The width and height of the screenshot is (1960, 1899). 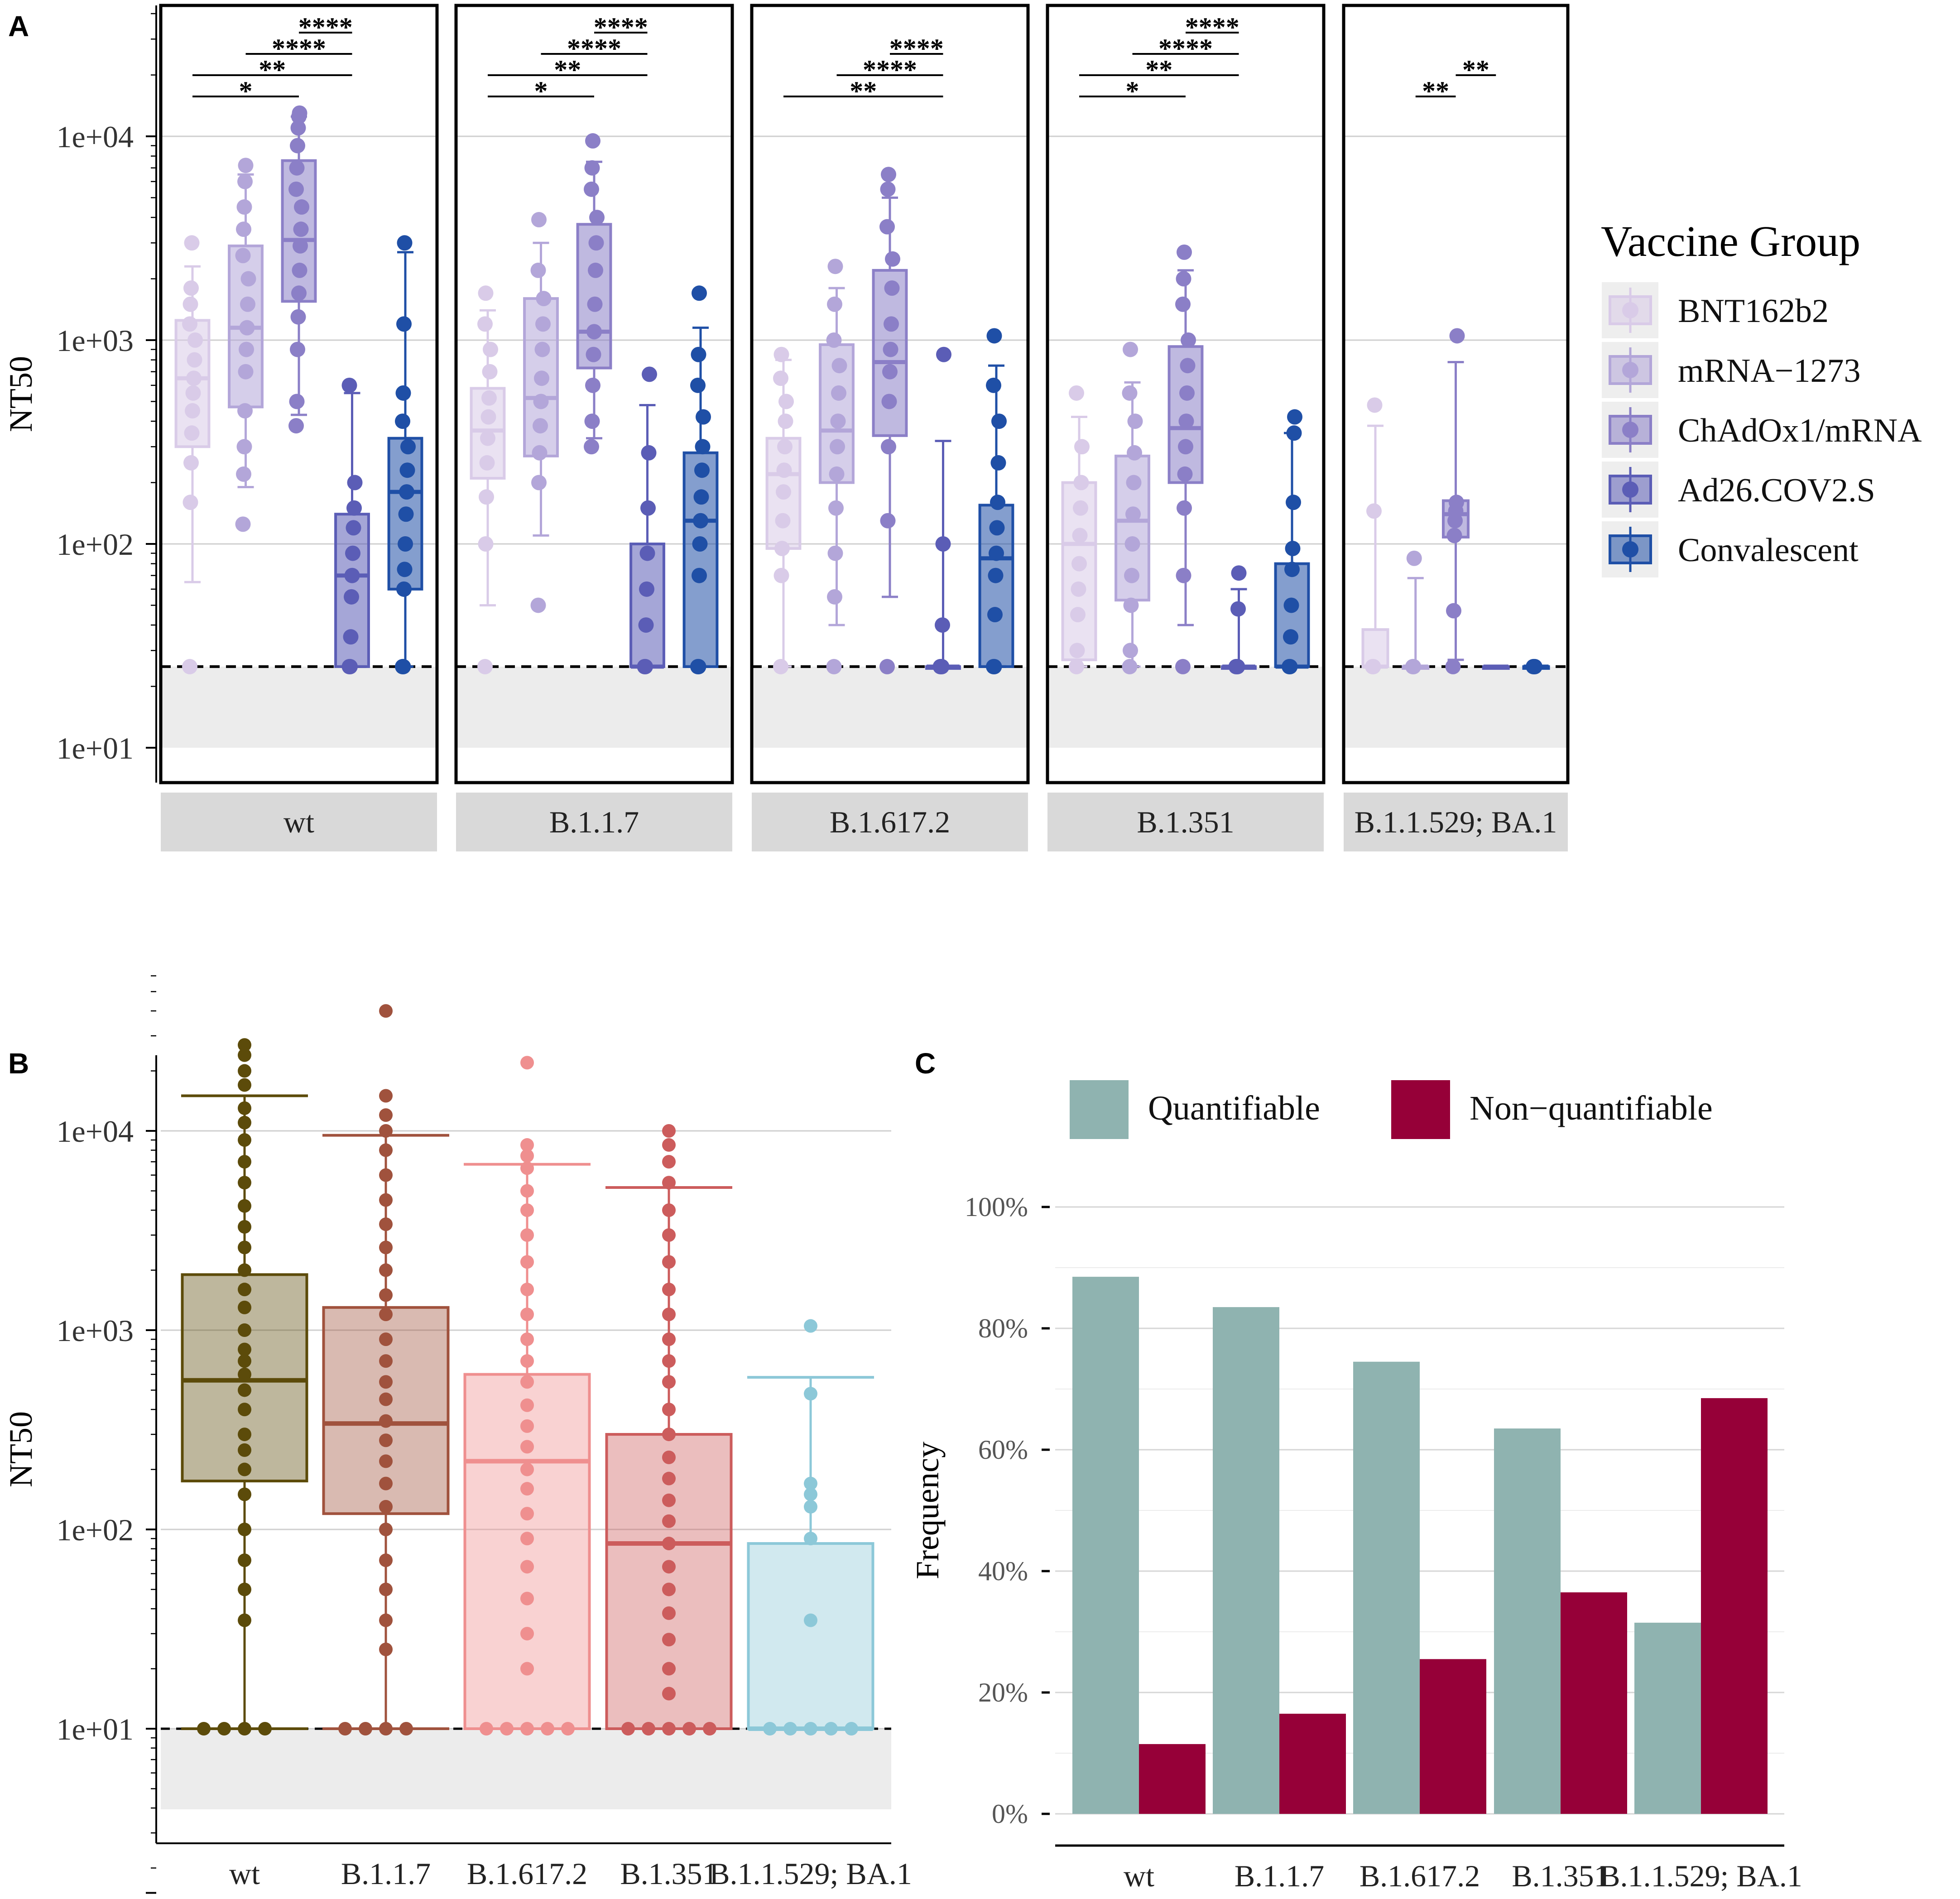 What do you see at coordinates (95, 1330) in the screenshot?
I see `panel-b-y-tick-label: 1e+03` at bounding box center [95, 1330].